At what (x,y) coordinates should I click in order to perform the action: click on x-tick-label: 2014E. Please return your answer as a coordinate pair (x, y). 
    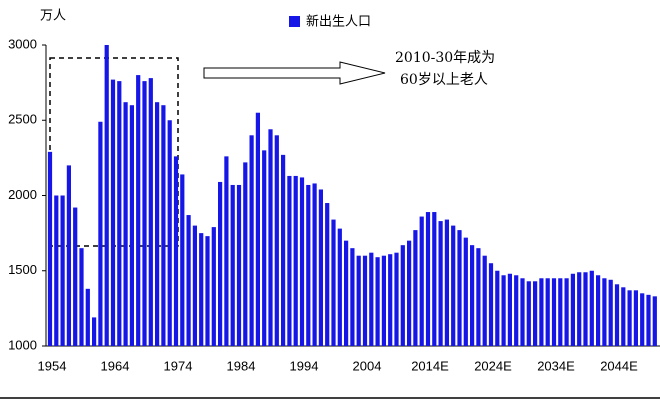
    Looking at the image, I should click on (430, 365).